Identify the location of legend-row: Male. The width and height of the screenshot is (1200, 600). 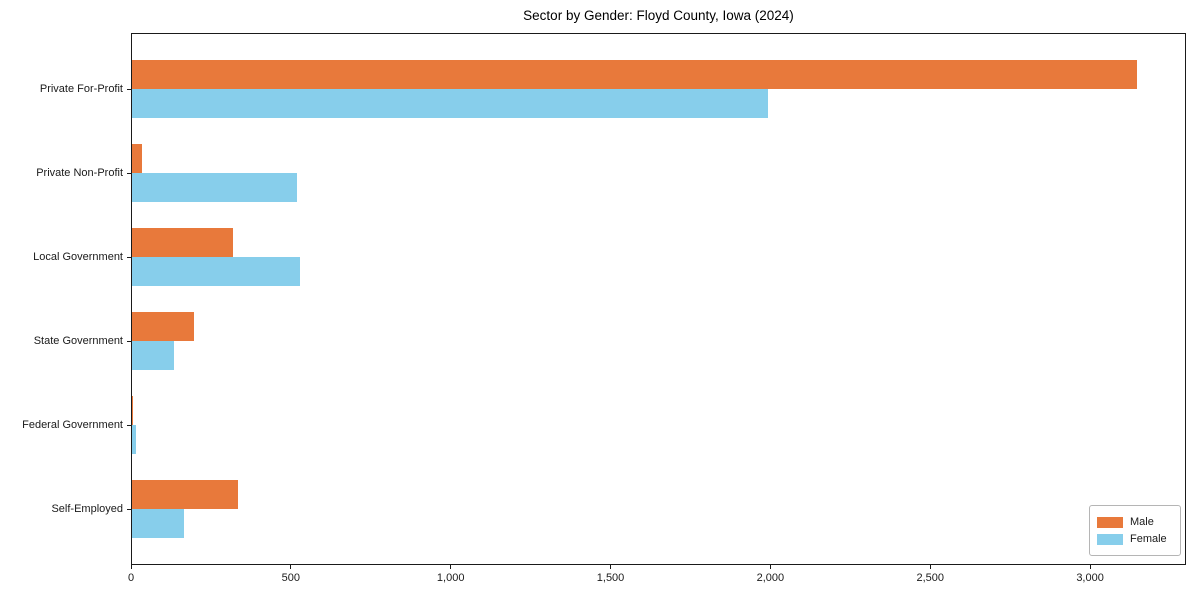
(1135, 522).